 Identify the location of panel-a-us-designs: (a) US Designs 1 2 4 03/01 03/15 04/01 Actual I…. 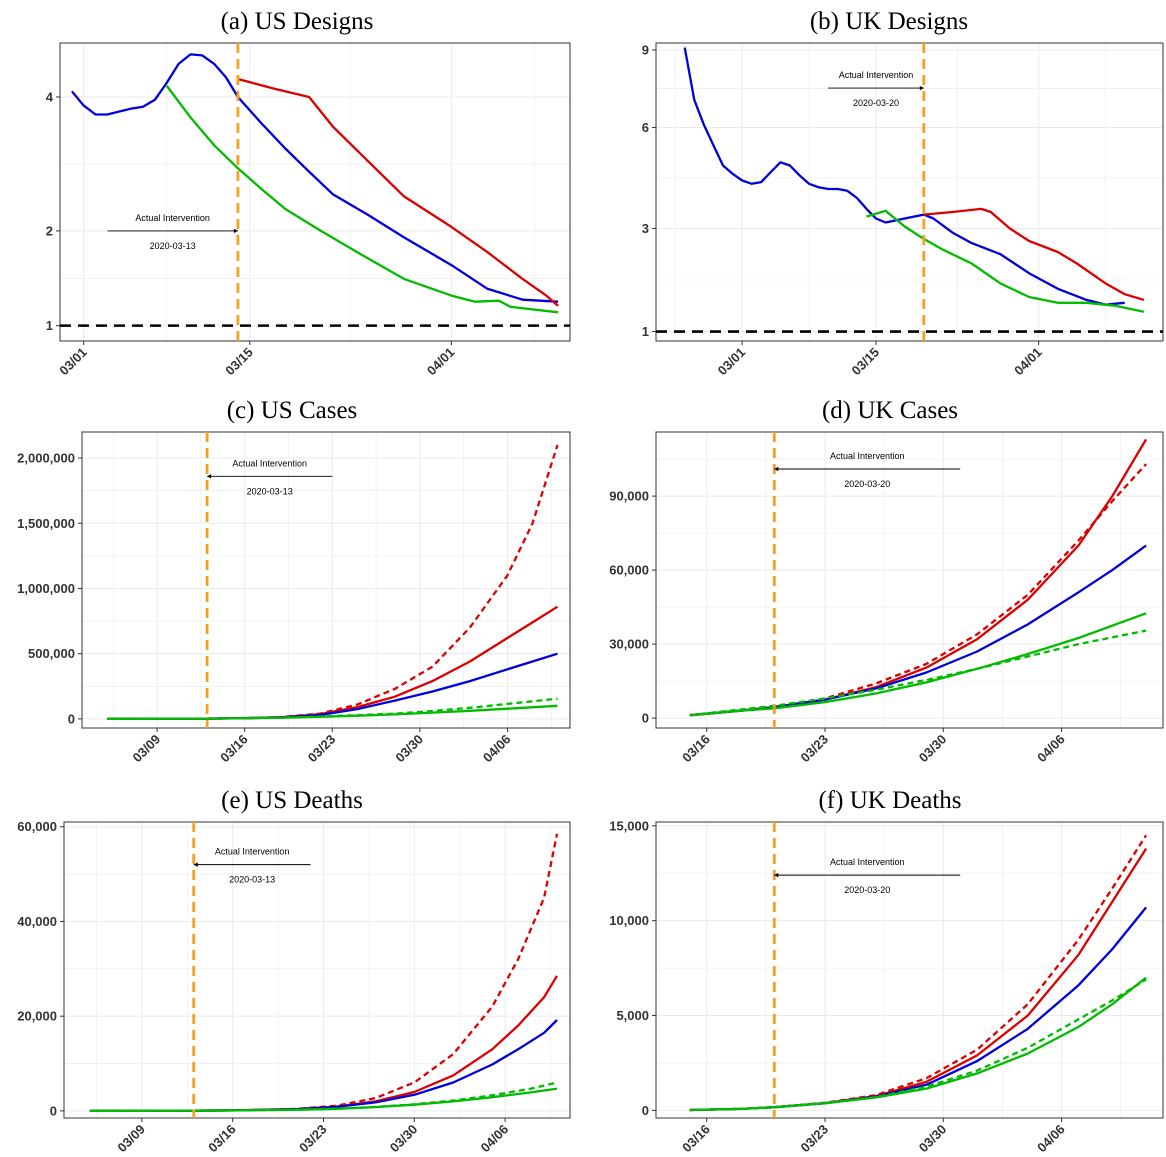
(308, 193).